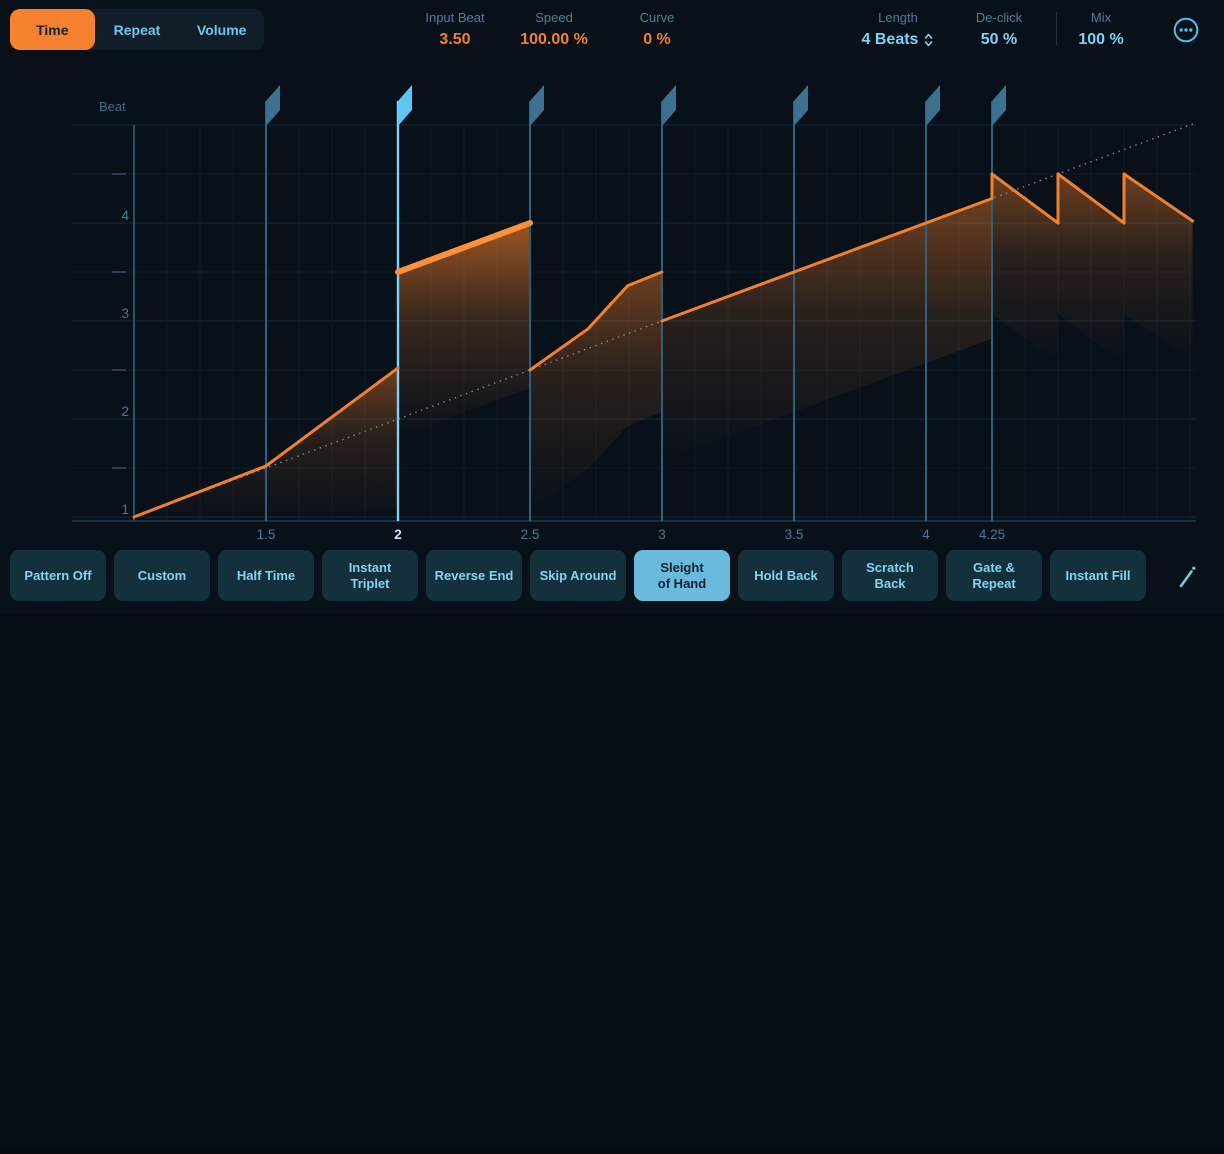 The image size is (1224, 1154). I want to click on pattern-button-gate-repeat: Gate & Repeat, so click(994, 575).